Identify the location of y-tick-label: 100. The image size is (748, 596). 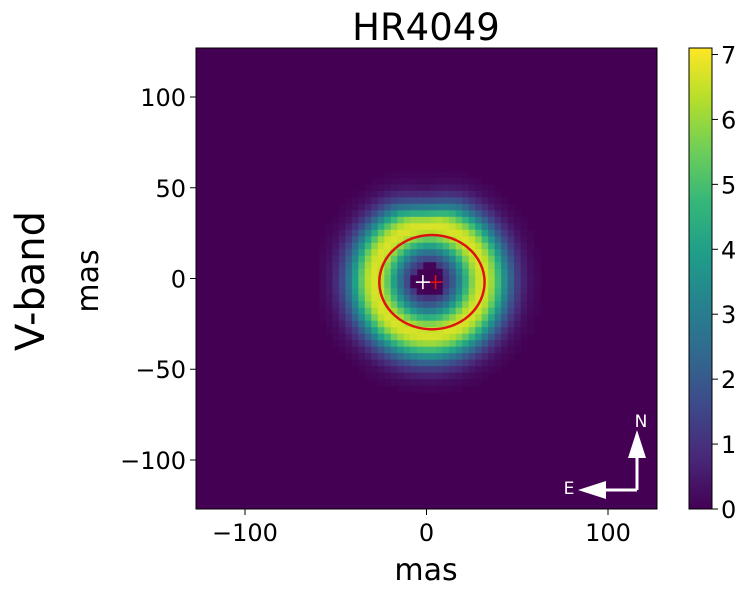
(163, 98).